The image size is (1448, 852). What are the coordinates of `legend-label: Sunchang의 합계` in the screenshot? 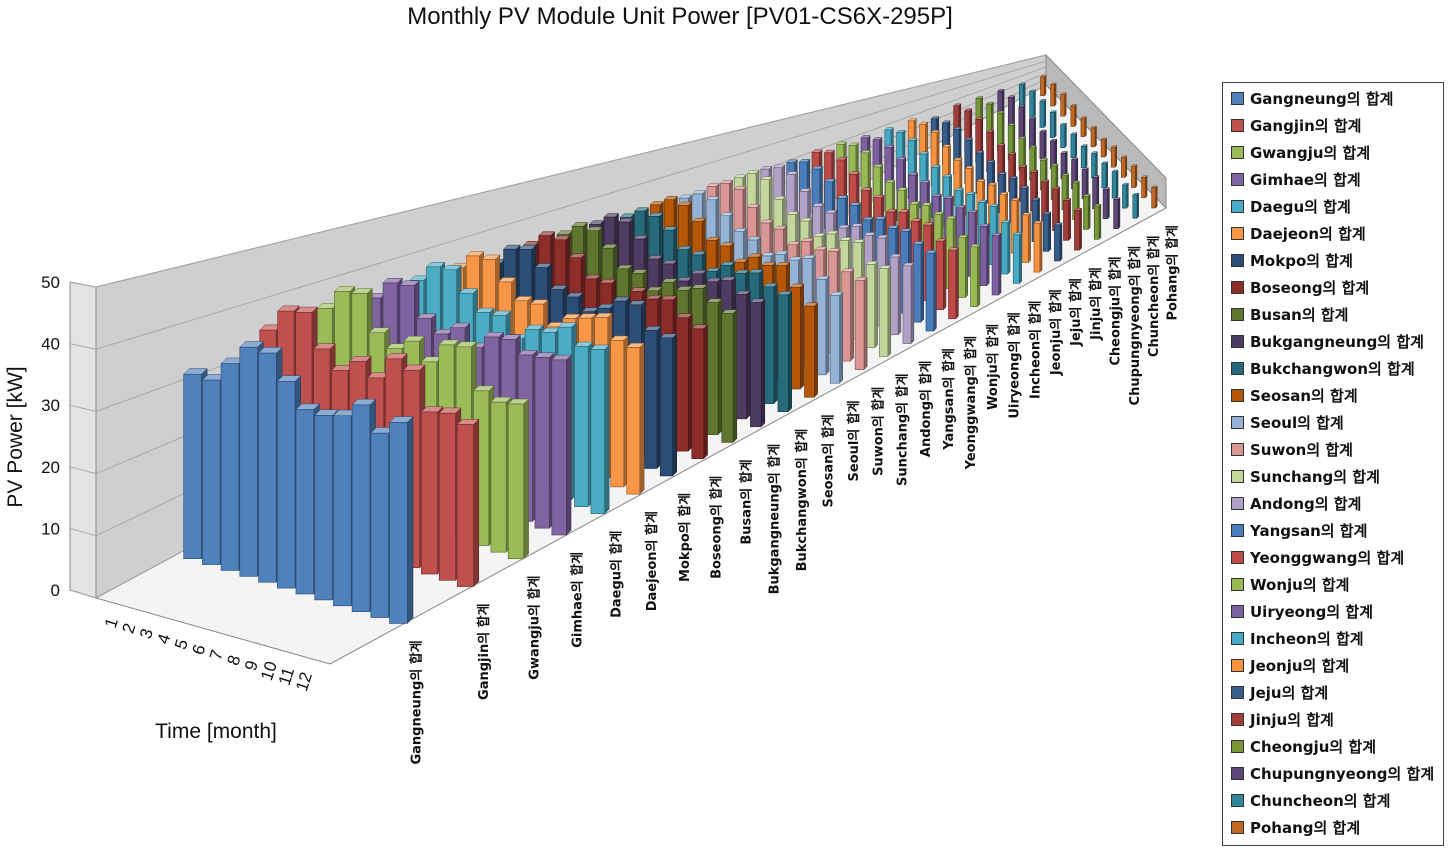 It's located at (1315, 476).